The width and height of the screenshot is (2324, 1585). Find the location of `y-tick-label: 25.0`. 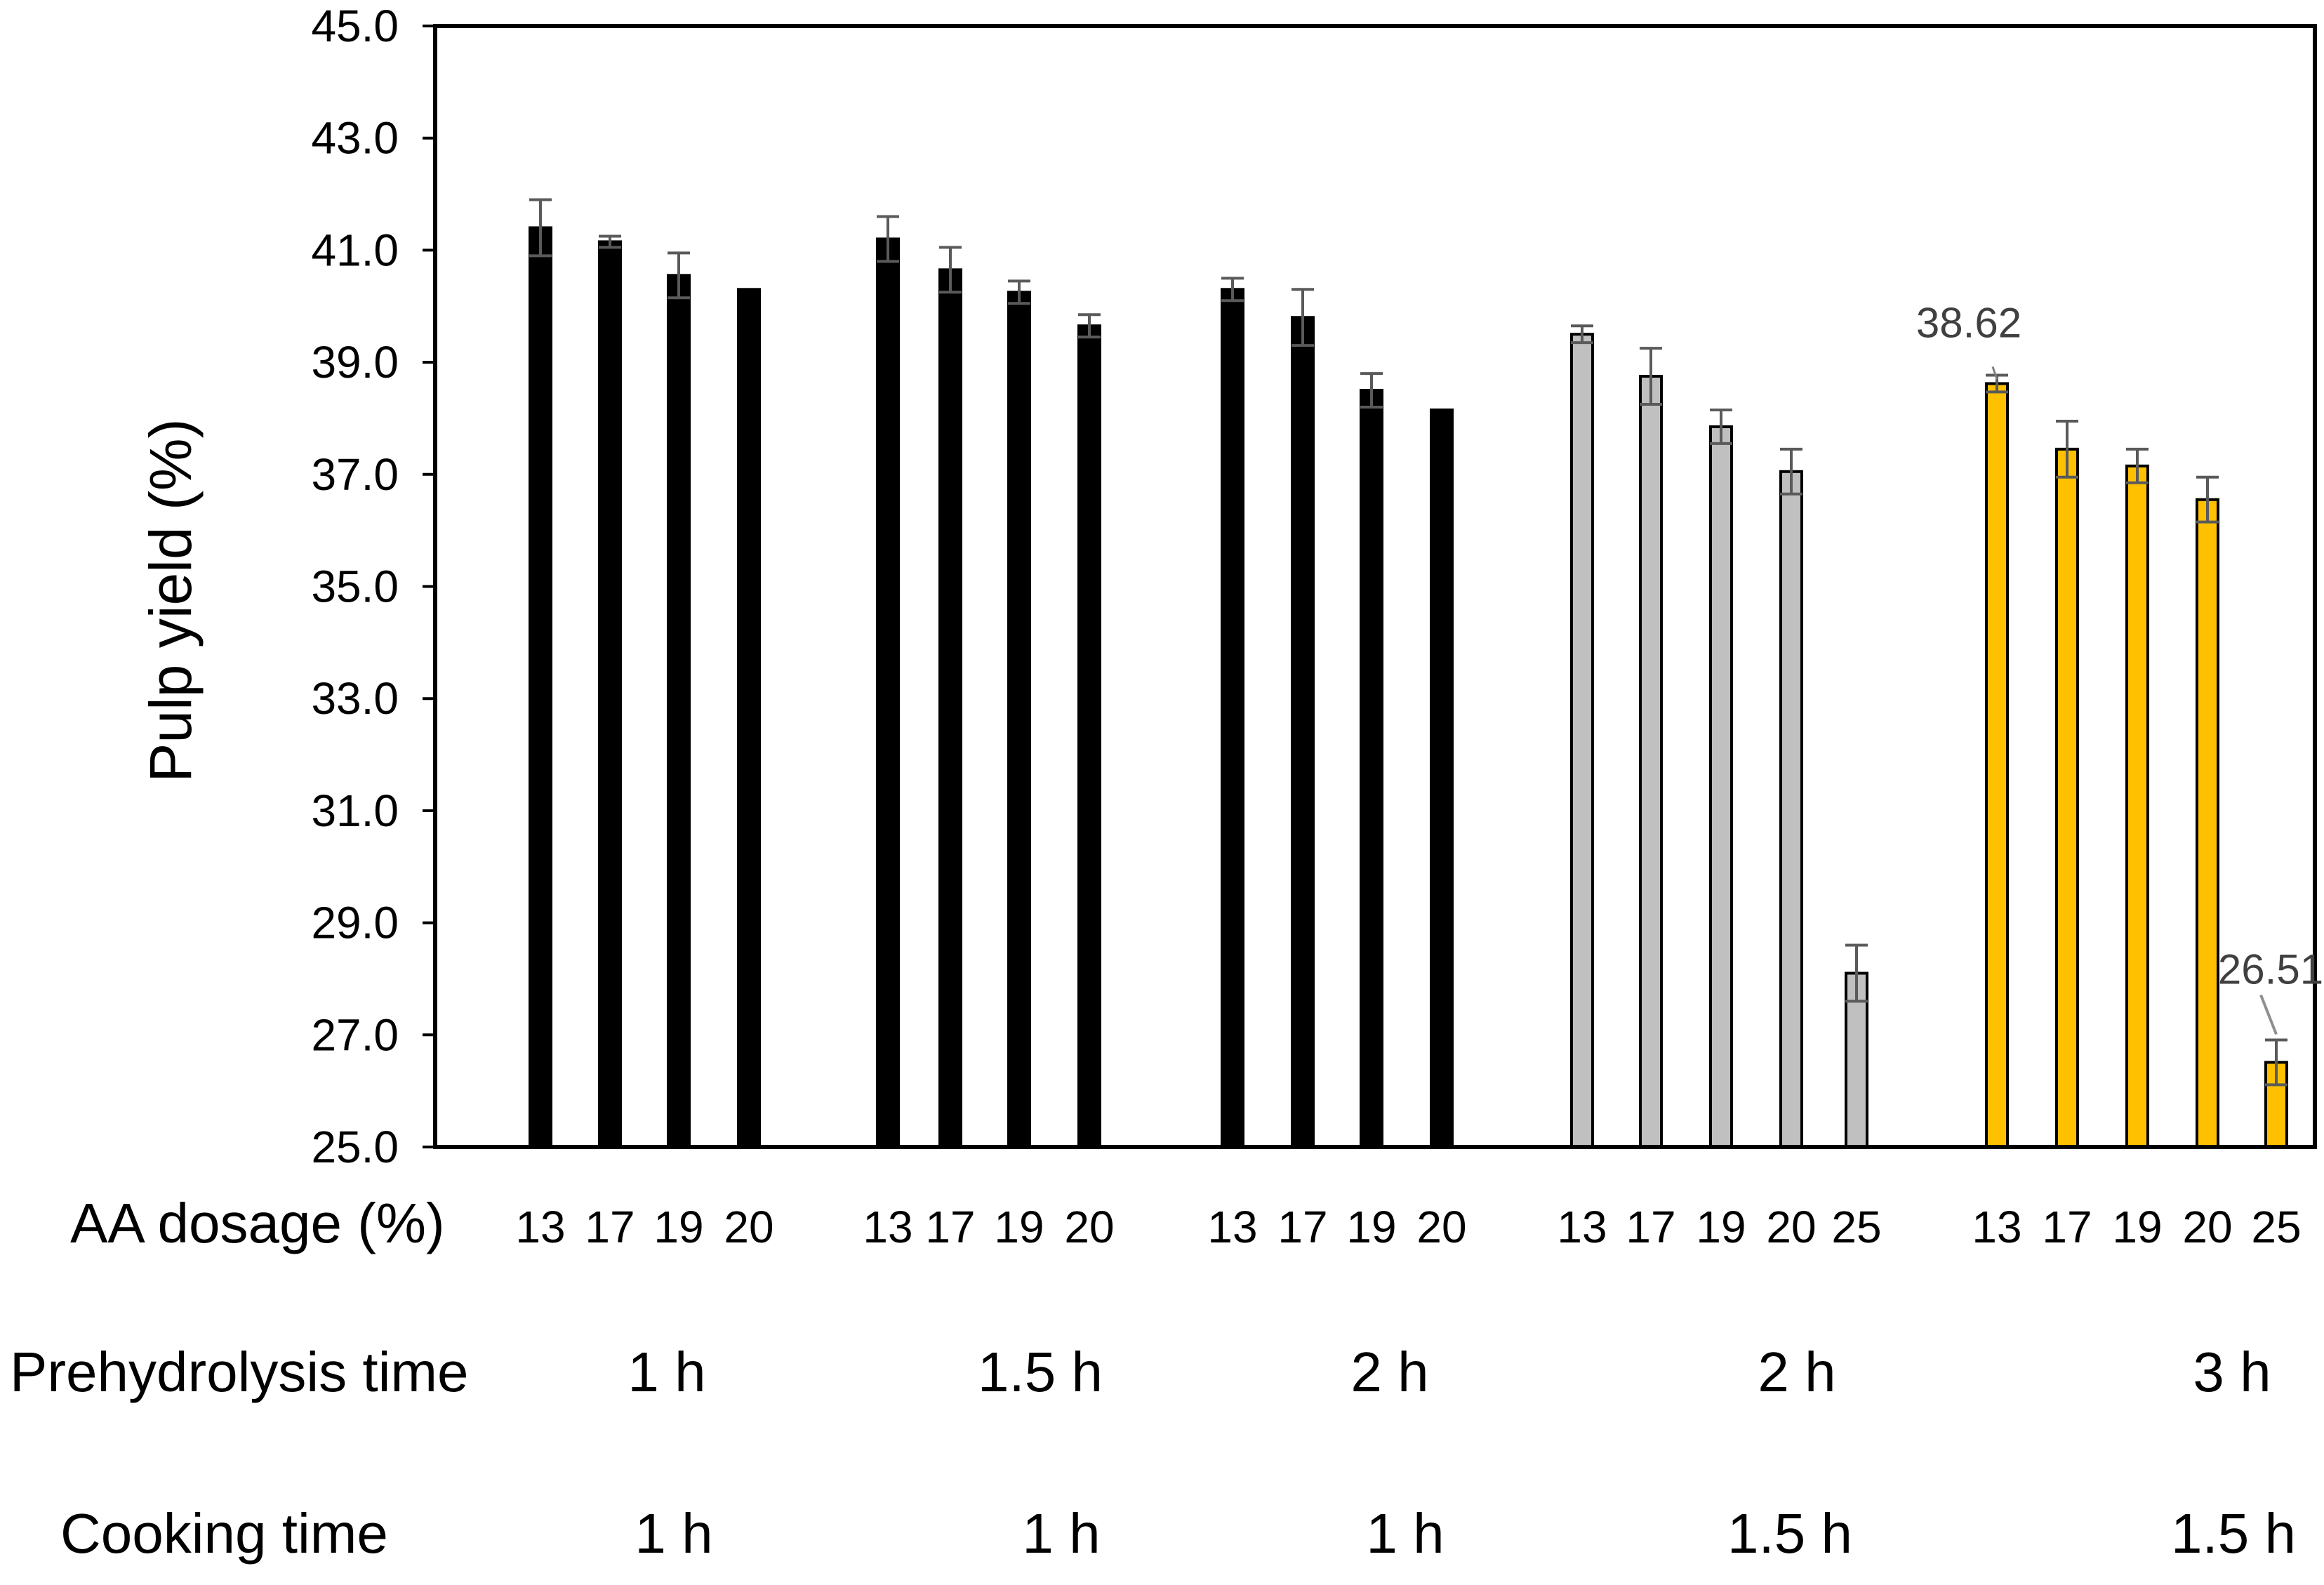

y-tick-label: 25.0 is located at coordinates (355, 1147).